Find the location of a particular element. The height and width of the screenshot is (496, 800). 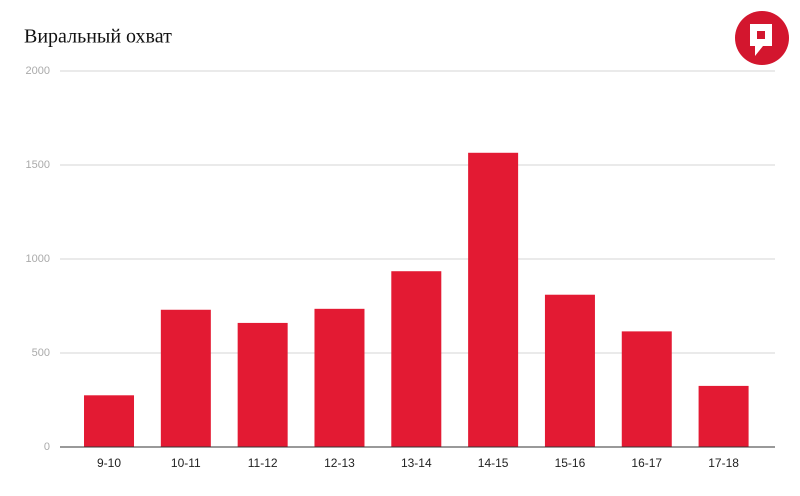

logo-mark is located at coordinates (761, 40).